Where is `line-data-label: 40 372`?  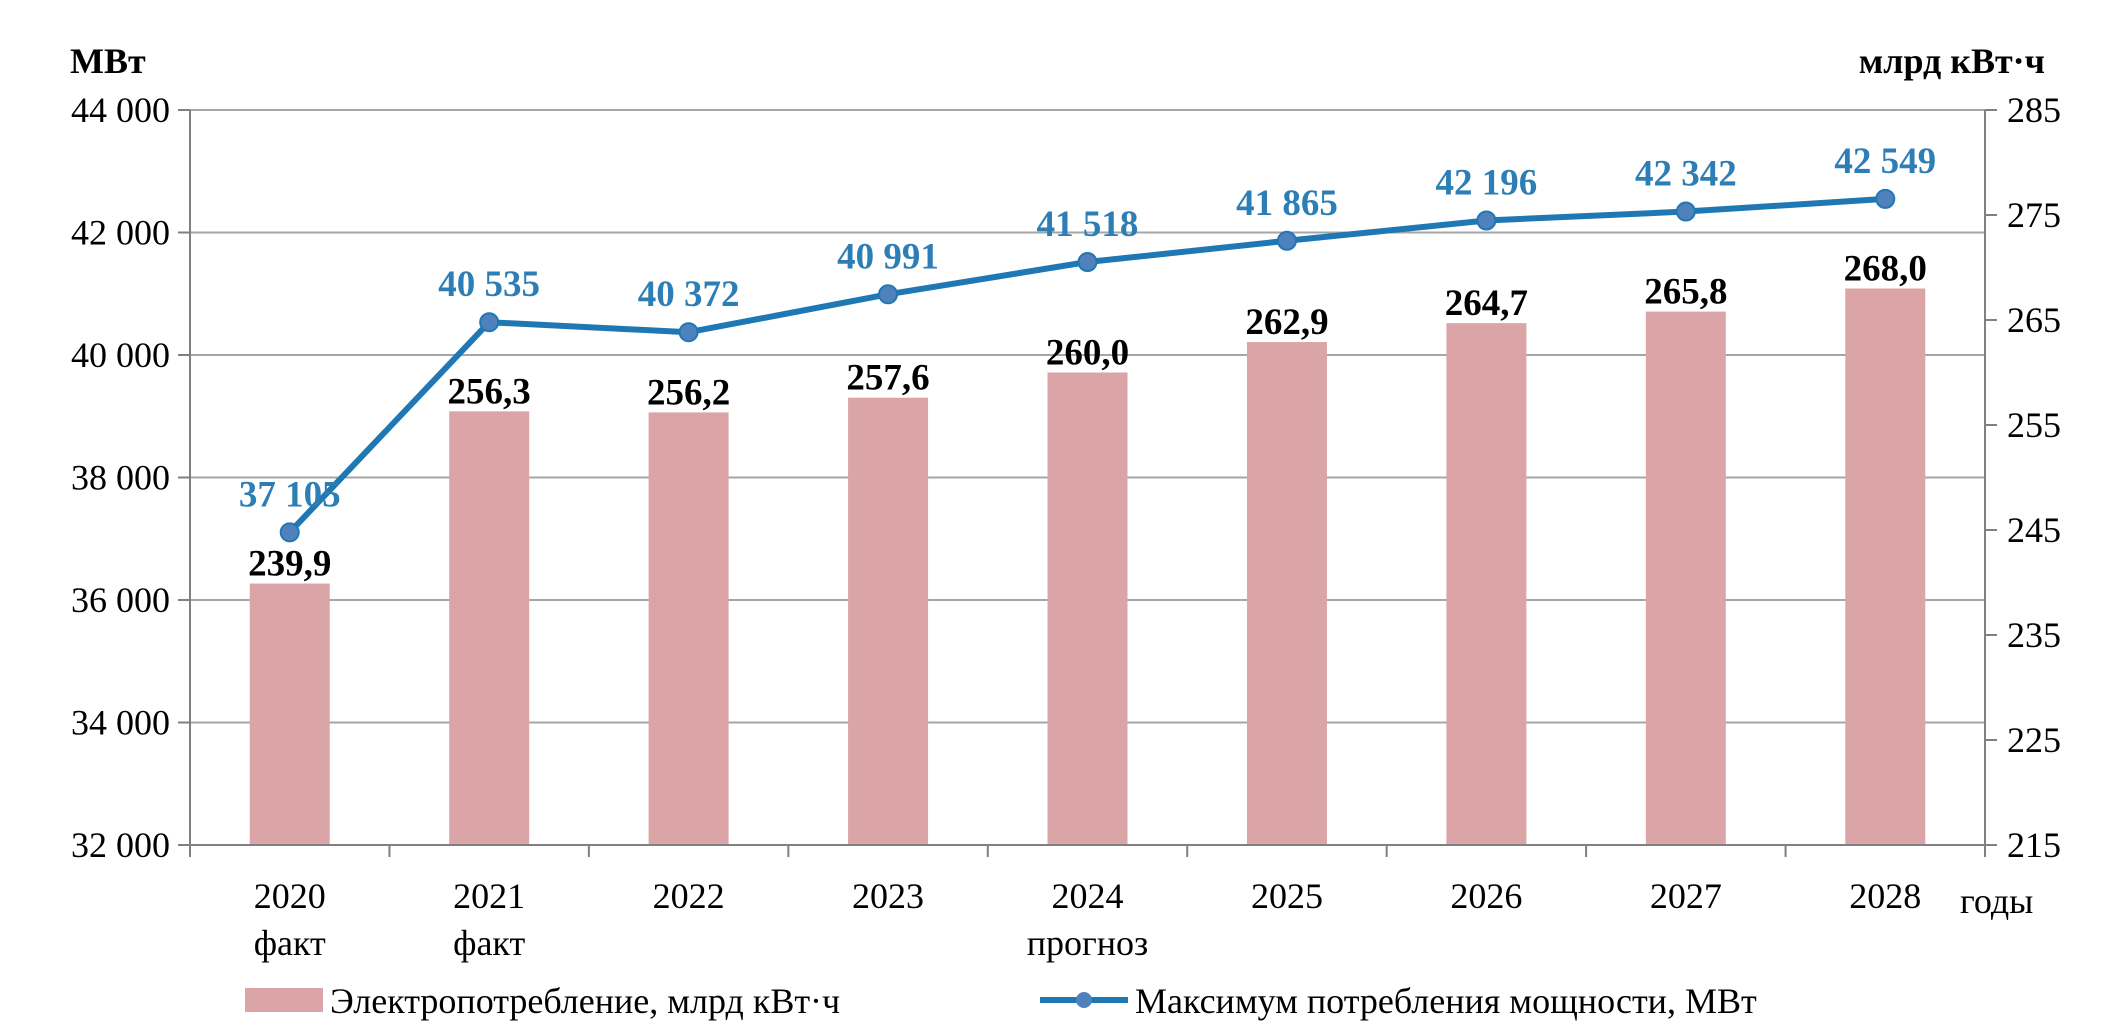 line-data-label: 40 372 is located at coordinates (689, 294).